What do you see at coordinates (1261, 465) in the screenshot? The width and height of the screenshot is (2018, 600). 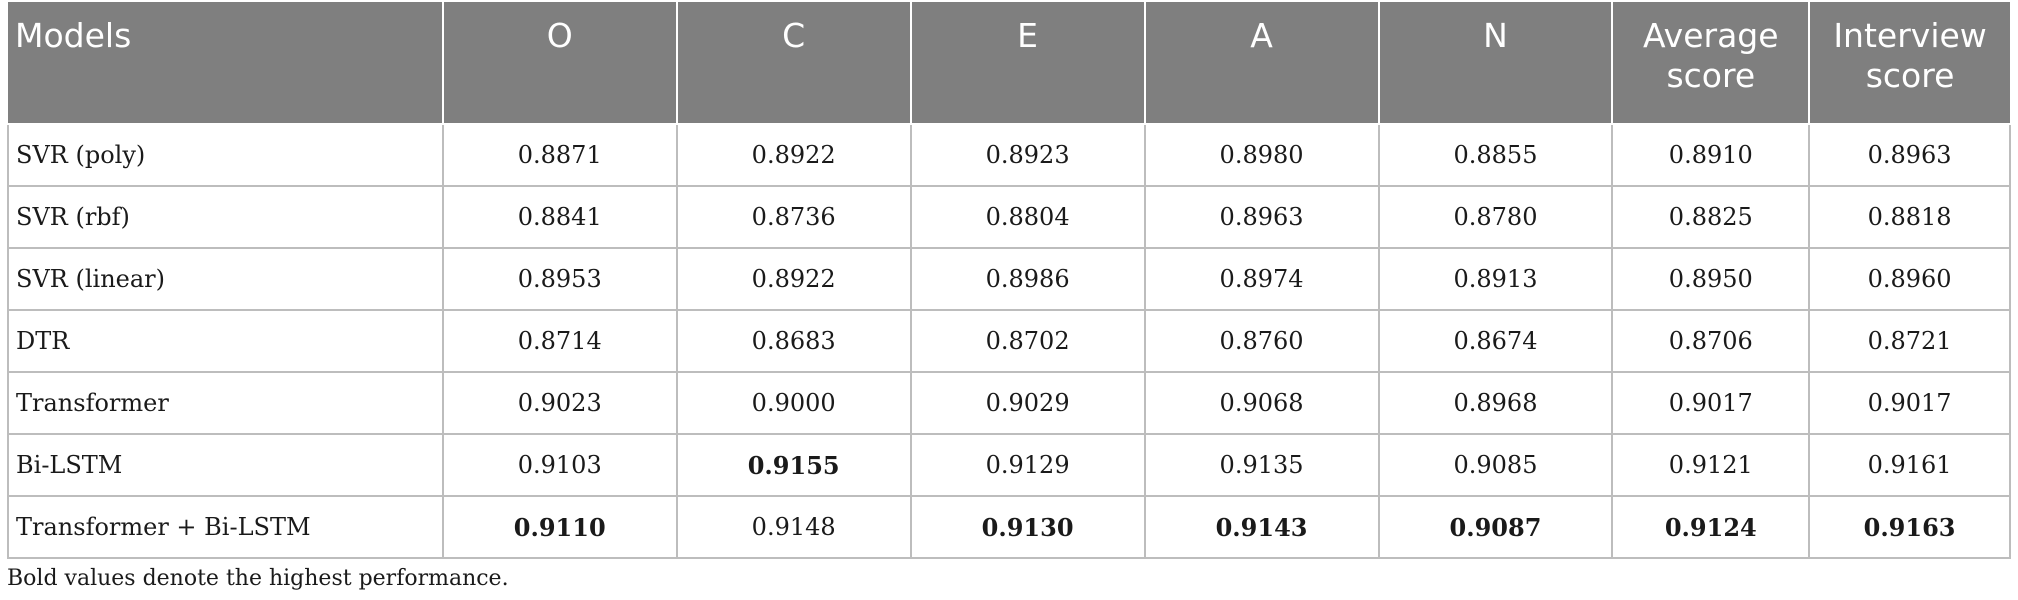 I see `score-cell: 0.9135` at bounding box center [1261, 465].